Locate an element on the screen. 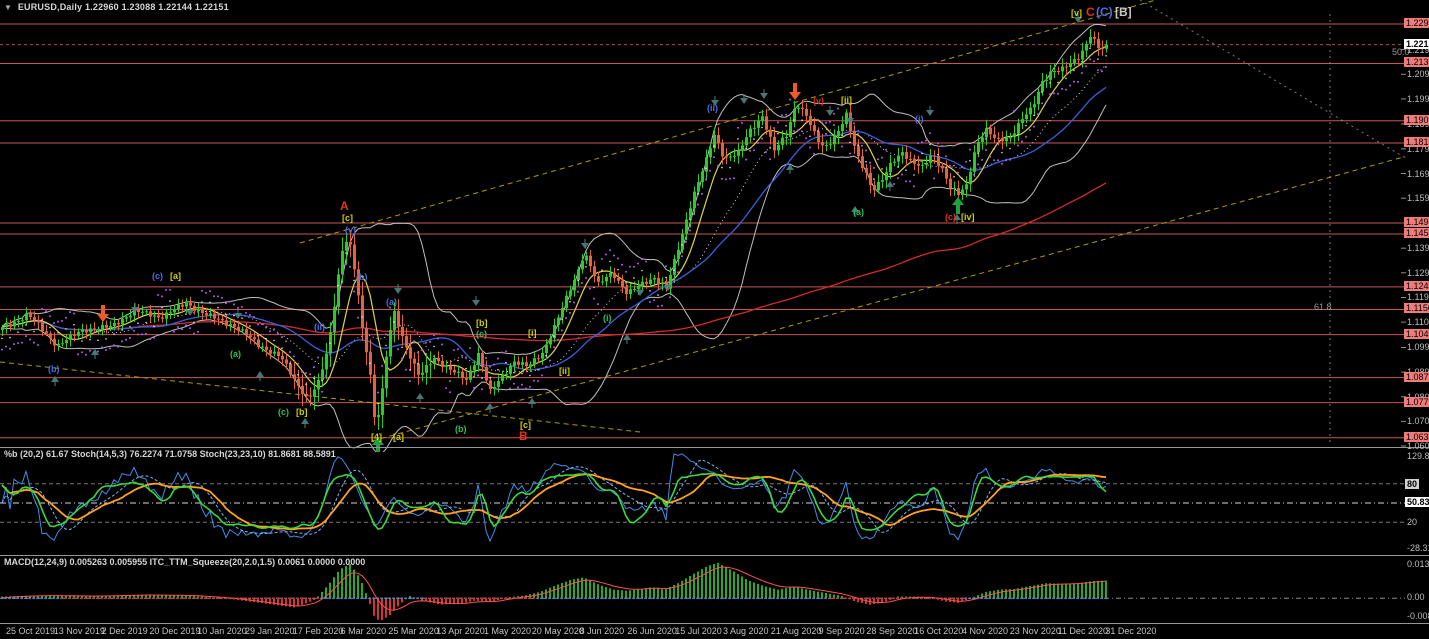 The image size is (1429, 639). ohlc-values: 1.22960 1.23088 1.22144 1.22151 is located at coordinates (156, 7).